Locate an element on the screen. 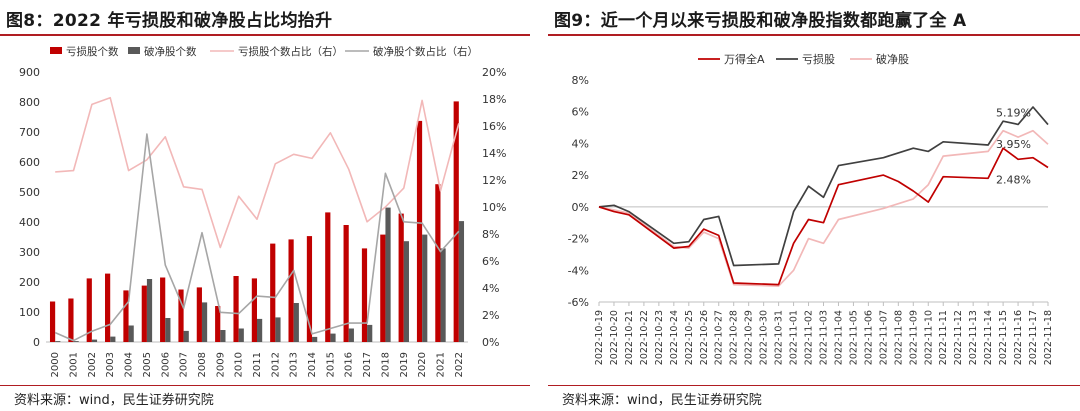 The image size is (1080, 411). x-tick-label: 2022-10-24 is located at coordinates (674, 337).